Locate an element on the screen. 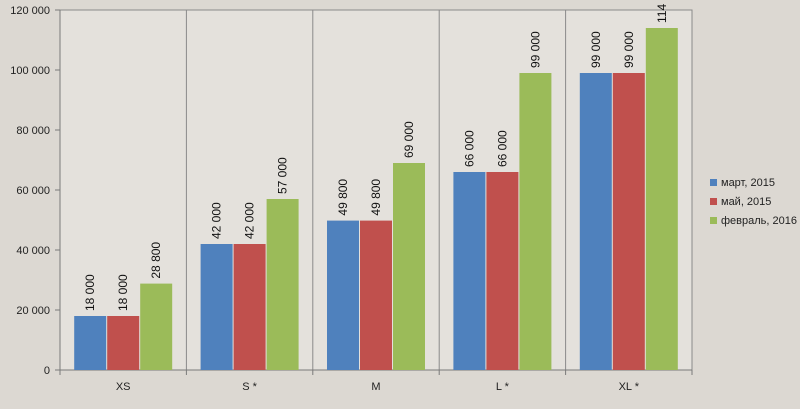 The width and height of the screenshot is (800, 409). y-tick-label: 100 000 is located at coordinates (30, 71).